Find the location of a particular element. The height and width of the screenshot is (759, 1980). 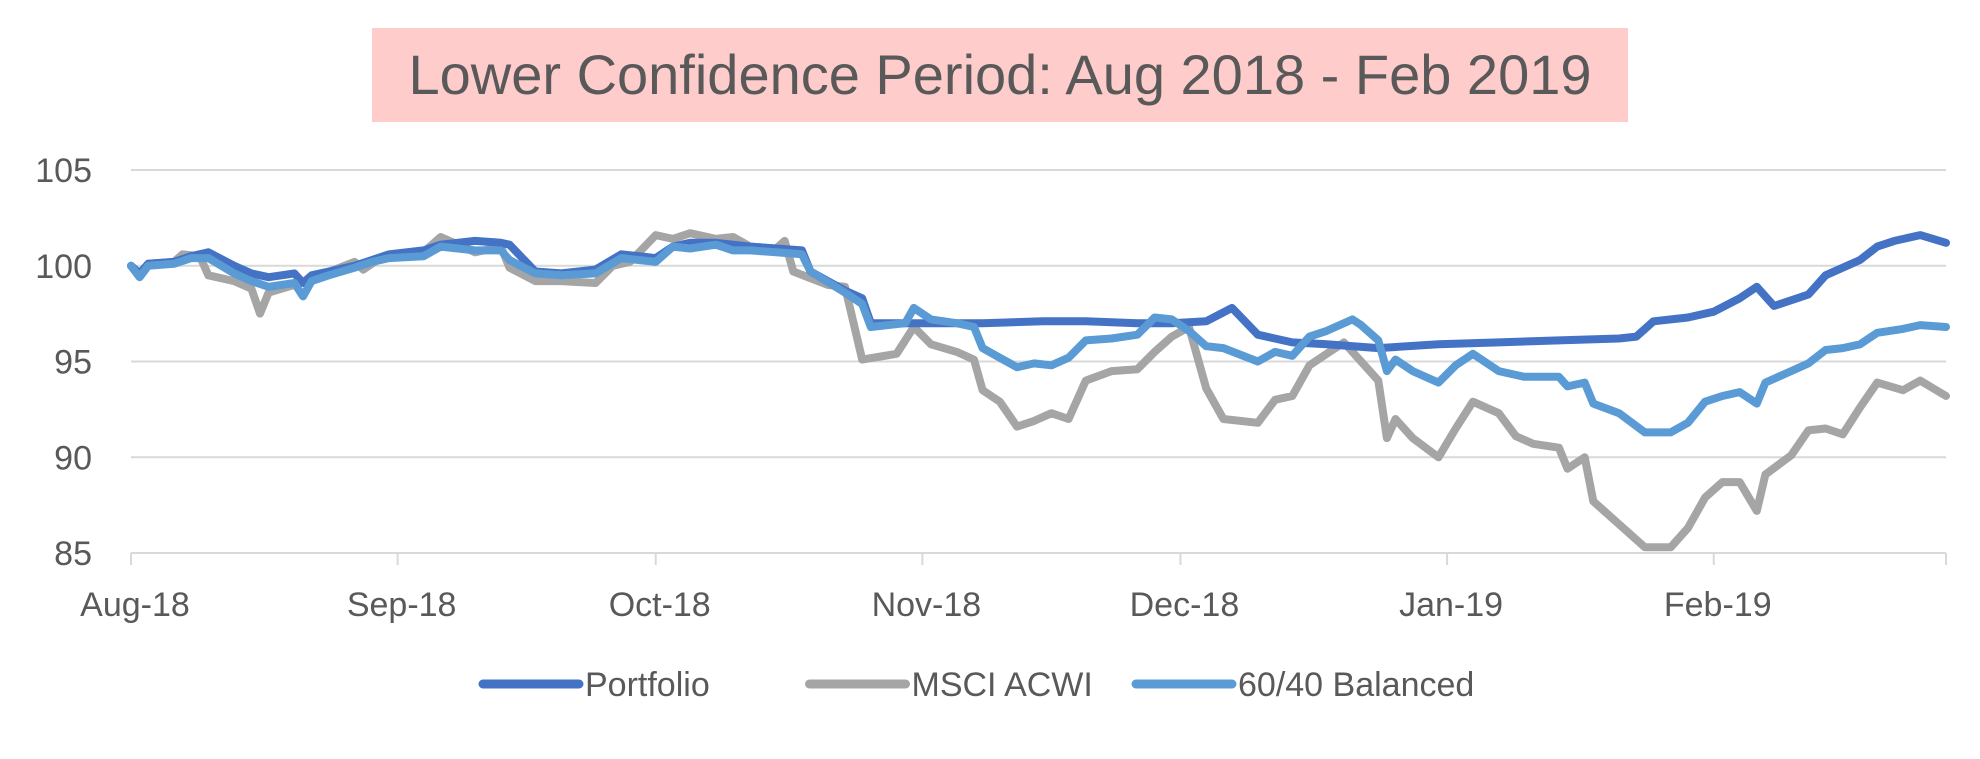

y-tick-label: 105 is located at coordinates (63, 171).